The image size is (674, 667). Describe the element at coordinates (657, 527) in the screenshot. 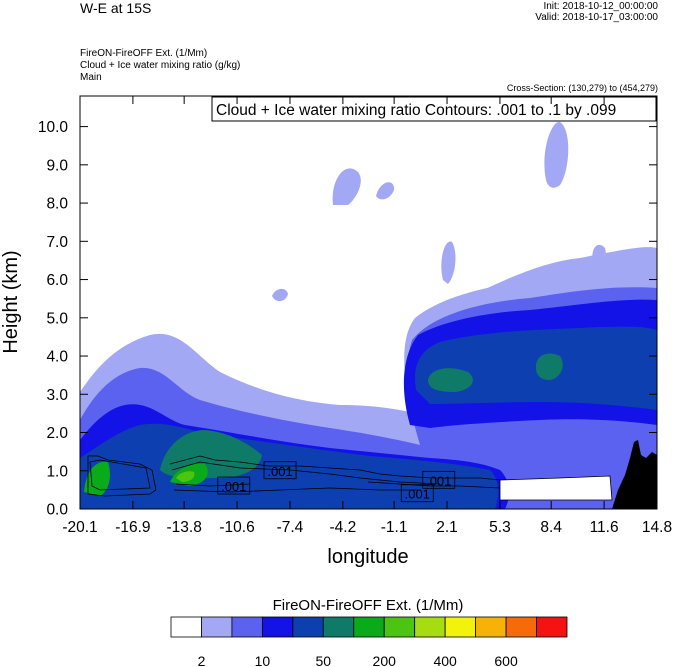

I see `x-tick-label: 14.8` at that location.